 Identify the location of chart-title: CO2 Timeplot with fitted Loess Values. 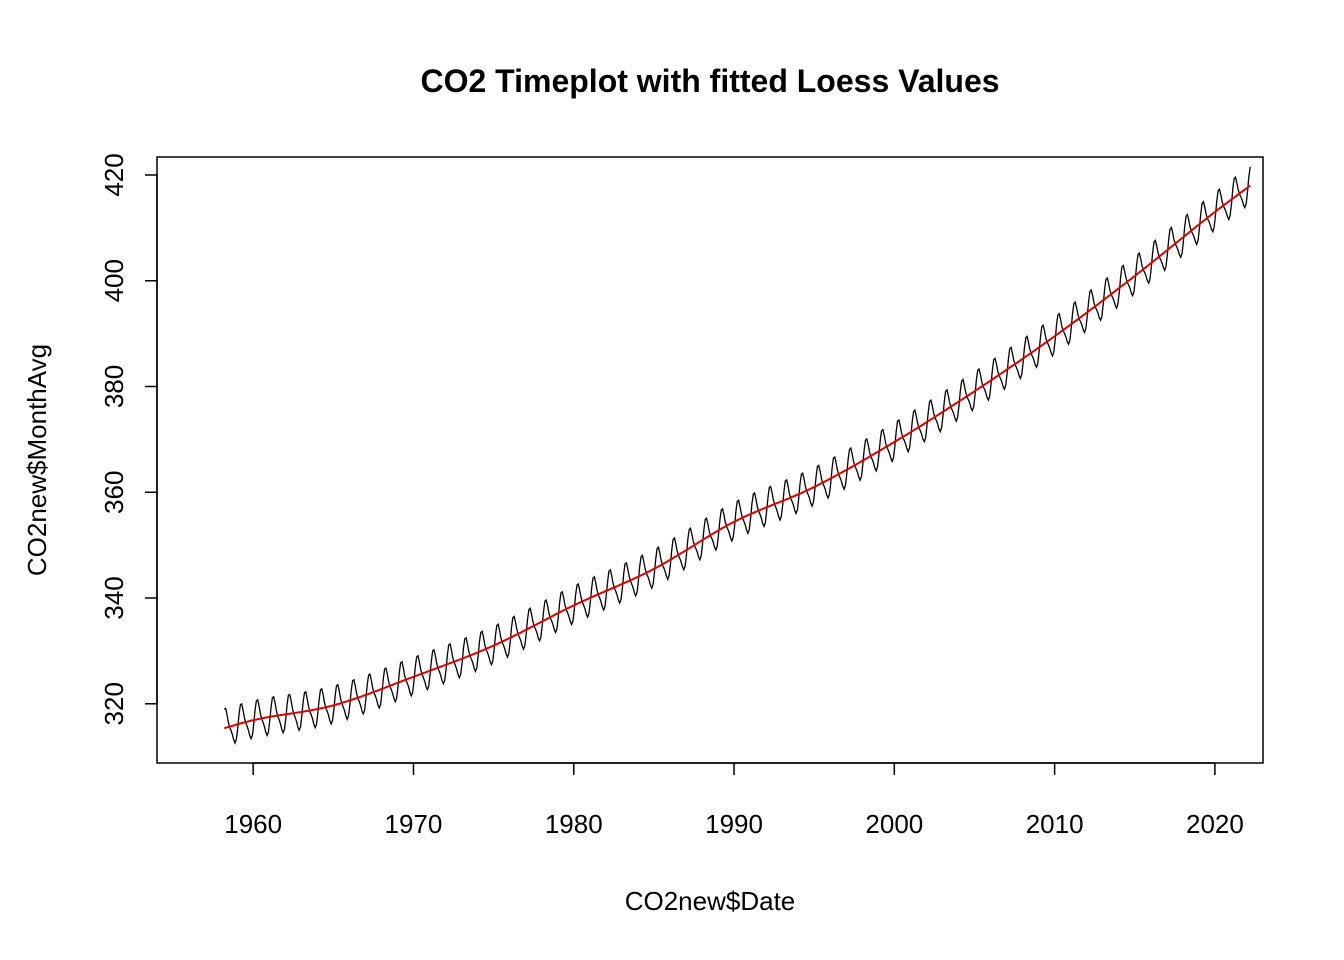
(709, 81).